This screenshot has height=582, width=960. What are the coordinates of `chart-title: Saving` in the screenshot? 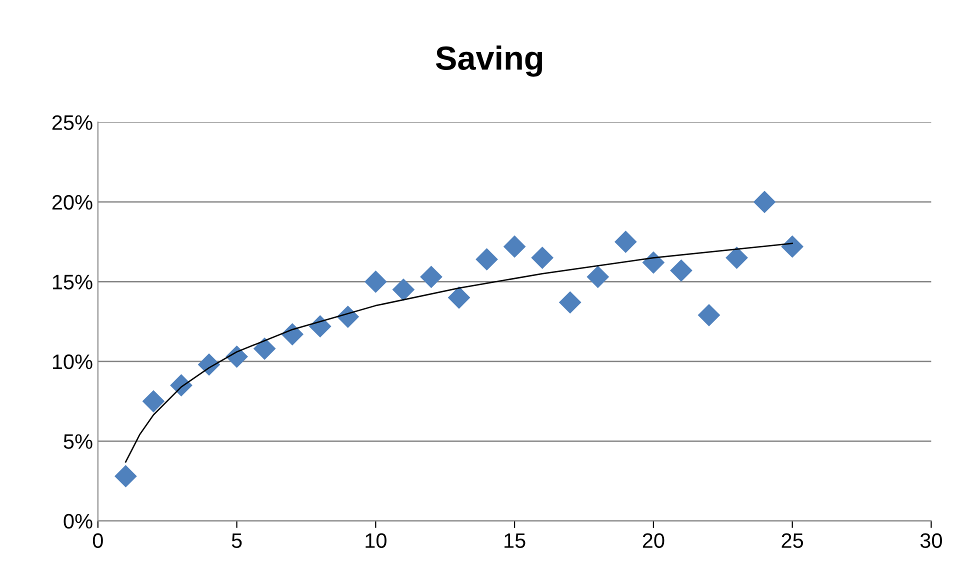 It's located at (489, 61).